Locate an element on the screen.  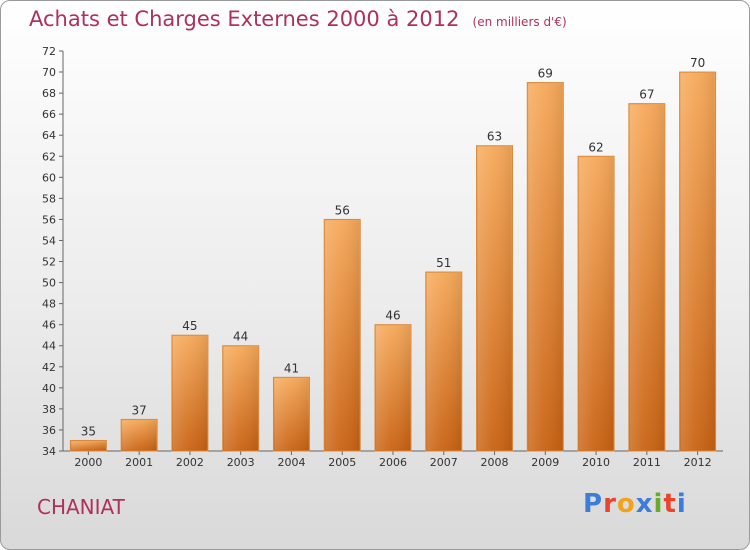
data-label-2008: 63 is located at coordinates (494, 137).